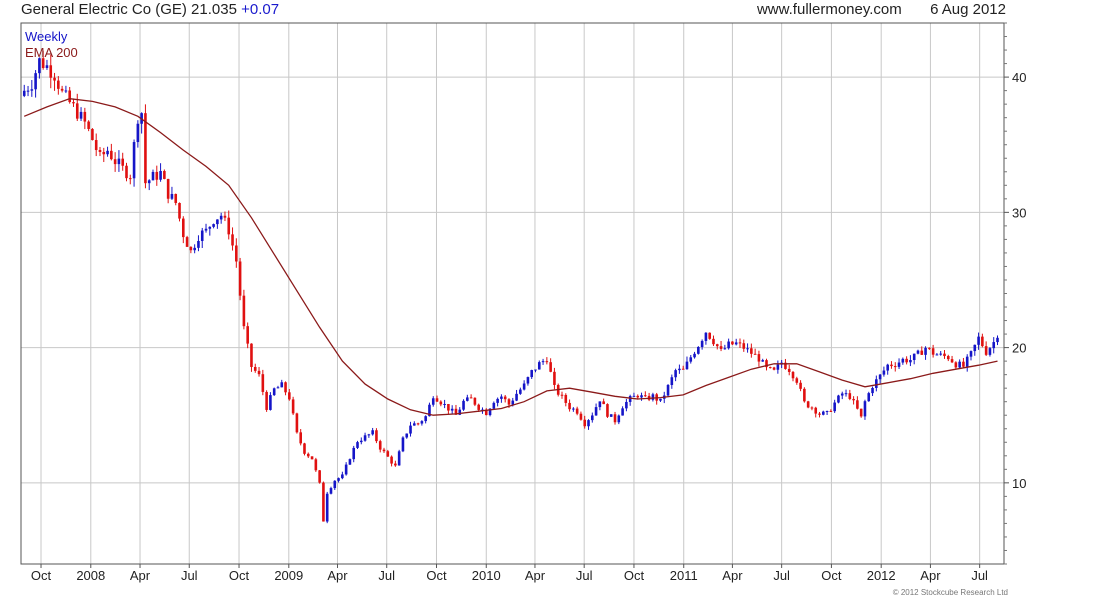 This screenshot has width=1100, height=600. Describe the element at coordinates (1019, 212) in the screenshot. I see `y-tick-label: 30` at that location.